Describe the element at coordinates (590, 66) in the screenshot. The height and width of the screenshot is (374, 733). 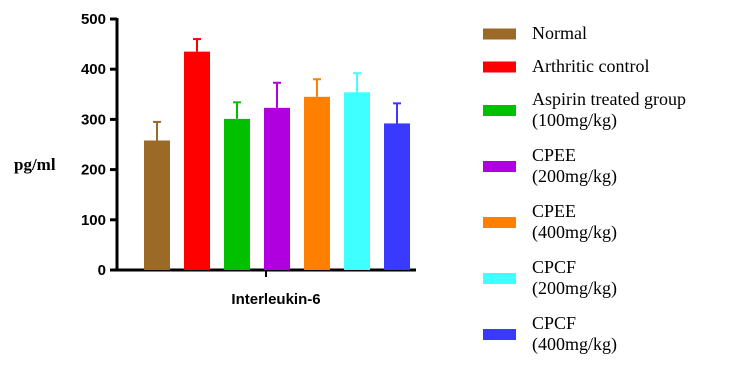
I see `legend-label: Arthritic control` at that location.